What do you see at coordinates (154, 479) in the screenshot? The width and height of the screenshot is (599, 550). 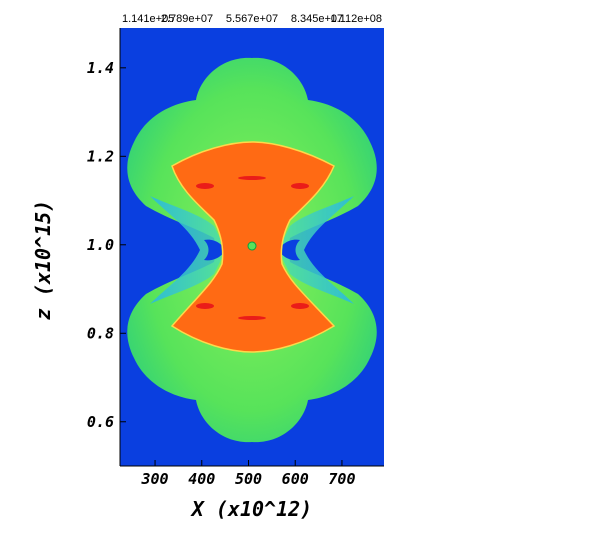 I see `x-tick-label: 300` at bounding box center [154, 479].